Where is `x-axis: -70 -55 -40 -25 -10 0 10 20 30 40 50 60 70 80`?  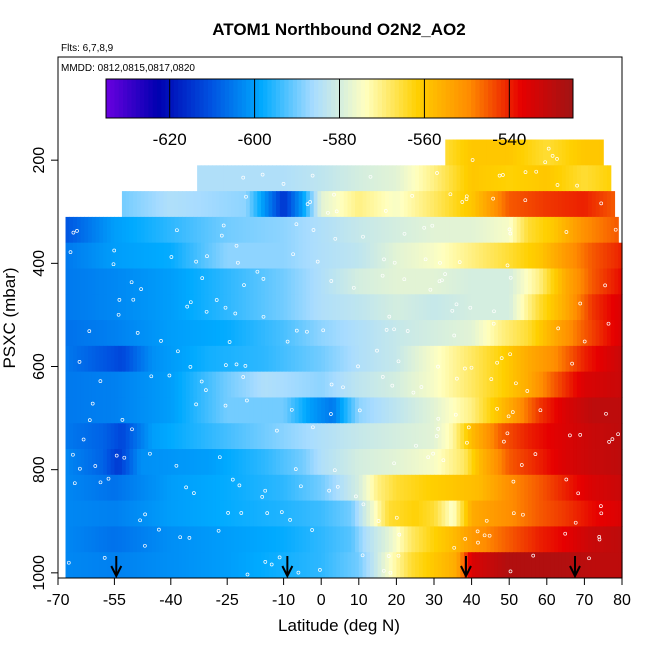 x-axis: -70 -55 -40 -25 -10 0 10 20 30 40 50 60 70 80 is located at coordinates (338, 593).